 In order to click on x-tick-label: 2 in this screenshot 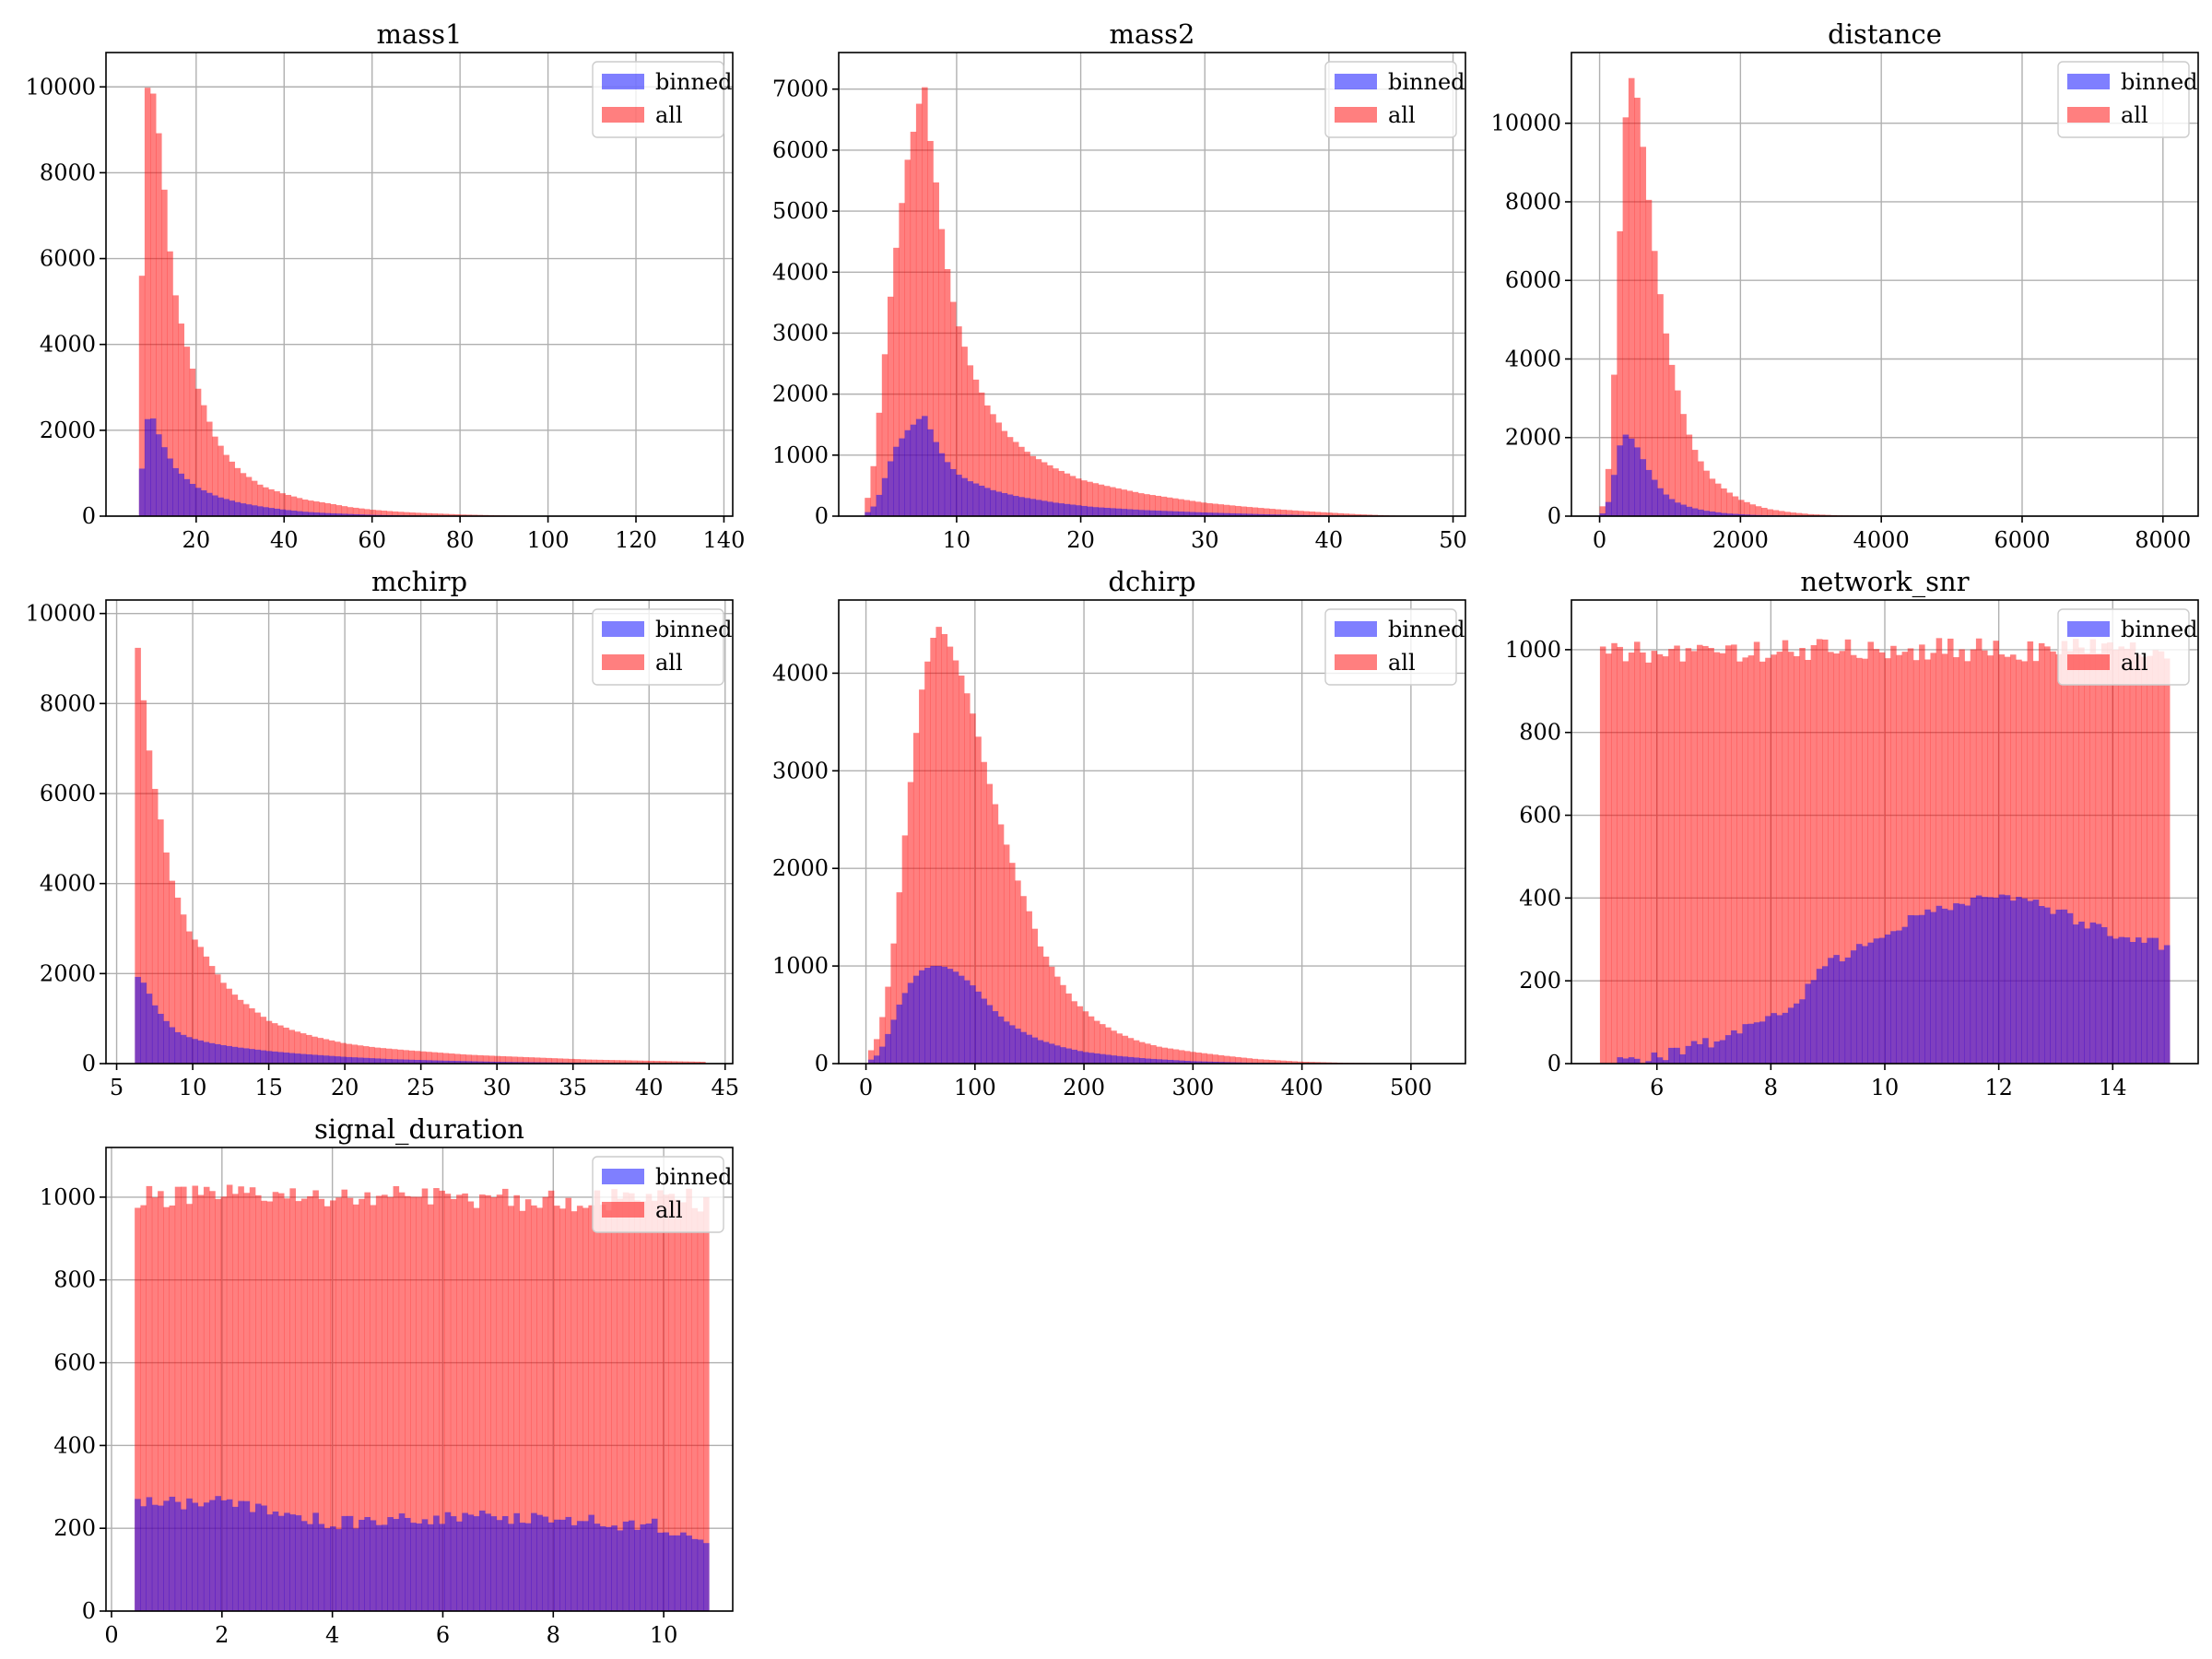, I will do `click(222, 1635)`.